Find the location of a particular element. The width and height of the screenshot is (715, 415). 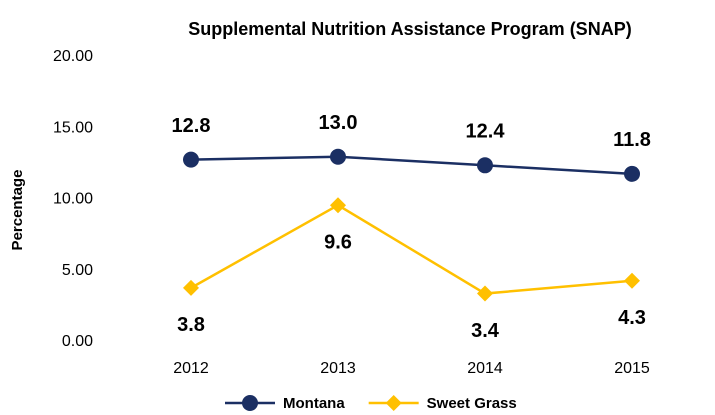

y-tick-label: 10.00 is located at coordinates (73, 199).